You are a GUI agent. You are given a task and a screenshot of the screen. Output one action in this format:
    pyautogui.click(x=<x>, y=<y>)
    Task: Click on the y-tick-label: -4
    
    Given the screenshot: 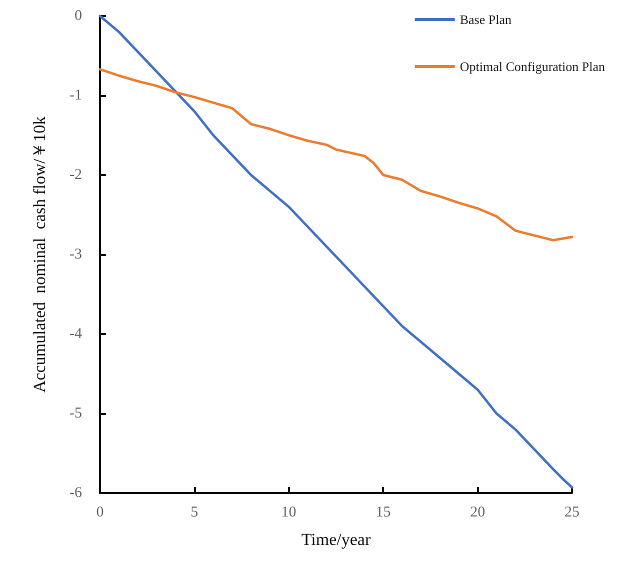 What is the action you would take?
    pyautogui.click(x=76, y=334)
    